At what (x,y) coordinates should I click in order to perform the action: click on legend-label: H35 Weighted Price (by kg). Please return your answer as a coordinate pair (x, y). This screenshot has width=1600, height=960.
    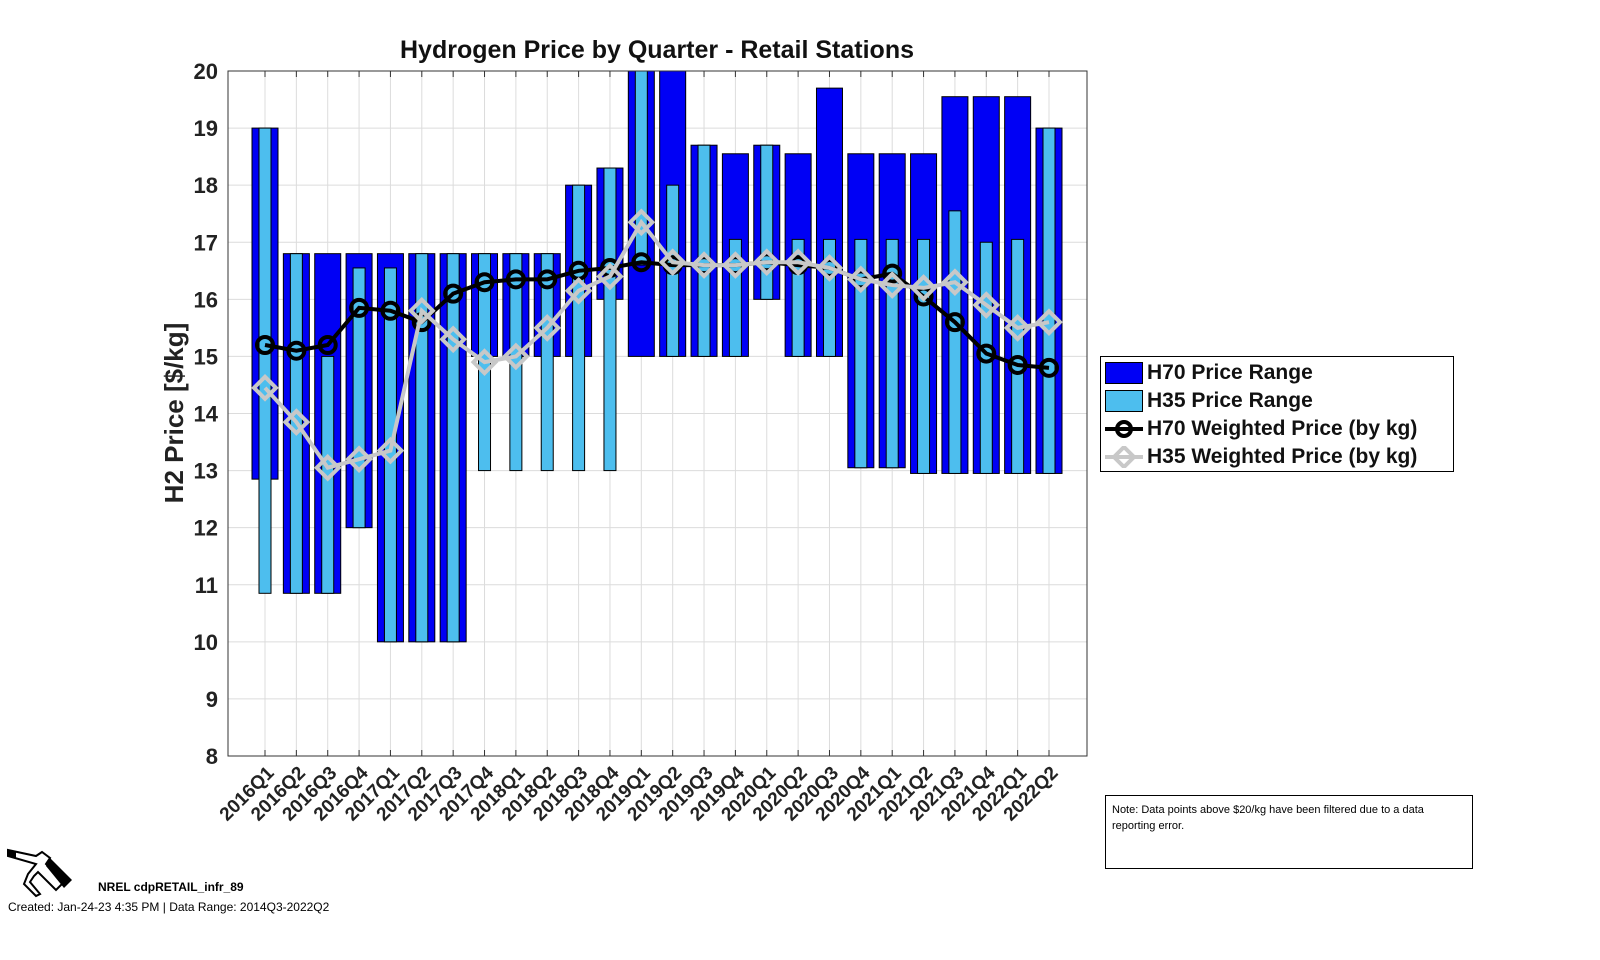
    Looking at the image, I should click on (1282, 456).